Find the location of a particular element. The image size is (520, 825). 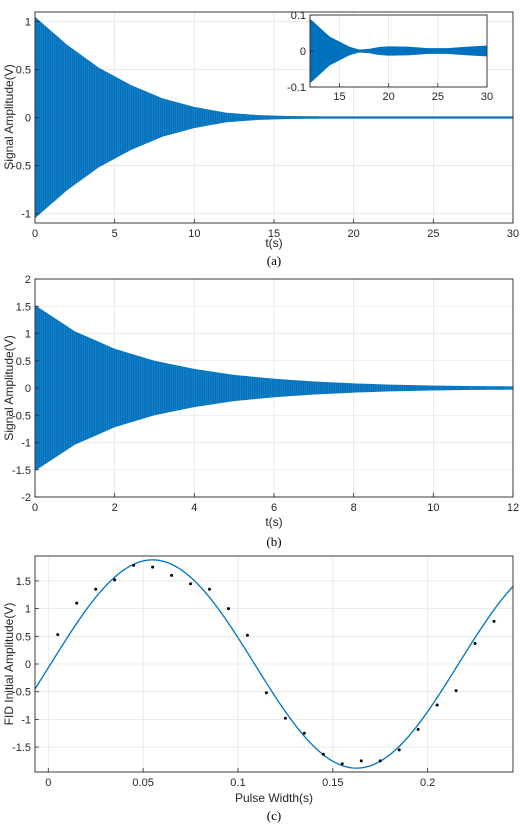

panel-b-y-tick-label: -1.5 is located at coordinates (21, 471).